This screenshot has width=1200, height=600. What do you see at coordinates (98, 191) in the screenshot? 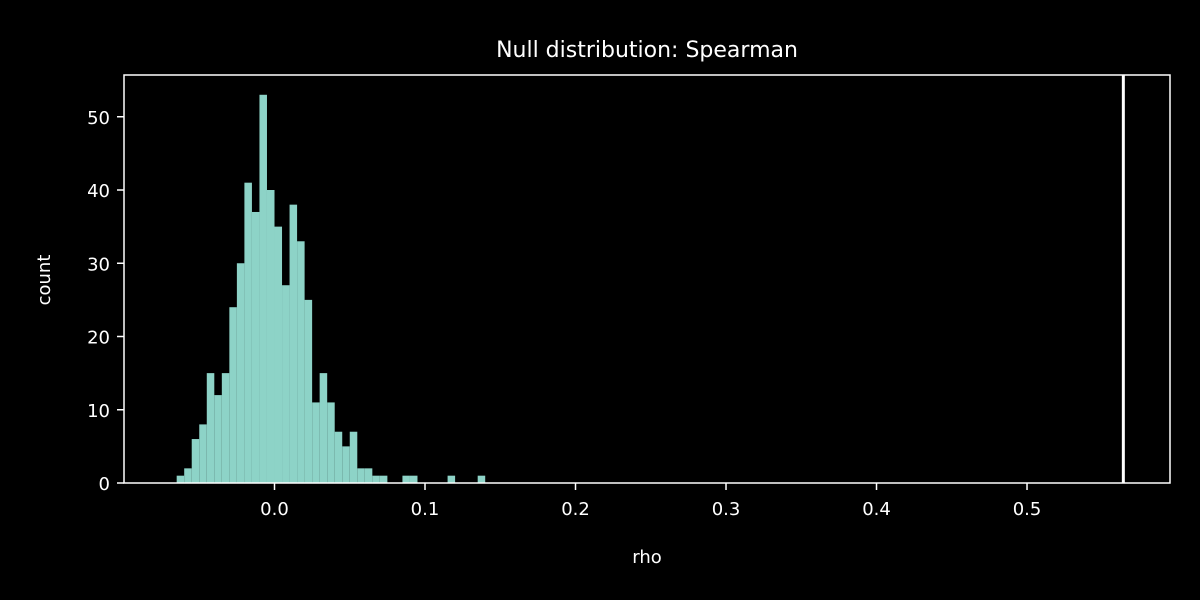
I see `y-tick-label: 40` at bounding box center [98, 191].